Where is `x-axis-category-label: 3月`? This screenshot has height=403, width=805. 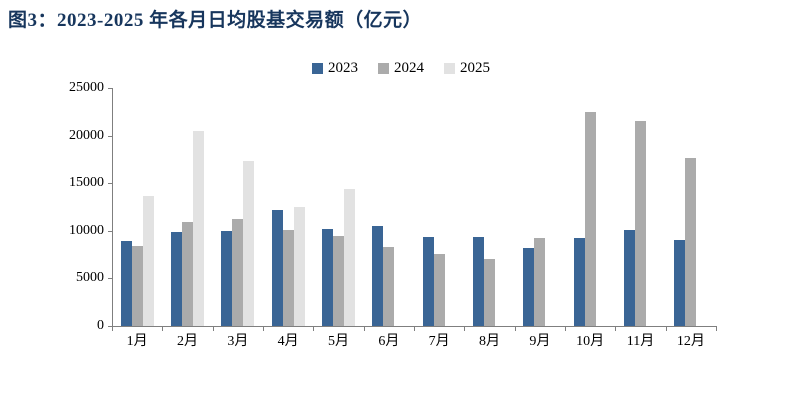
x-axis-category-label: 3月 is located at coordinates (238, 341).